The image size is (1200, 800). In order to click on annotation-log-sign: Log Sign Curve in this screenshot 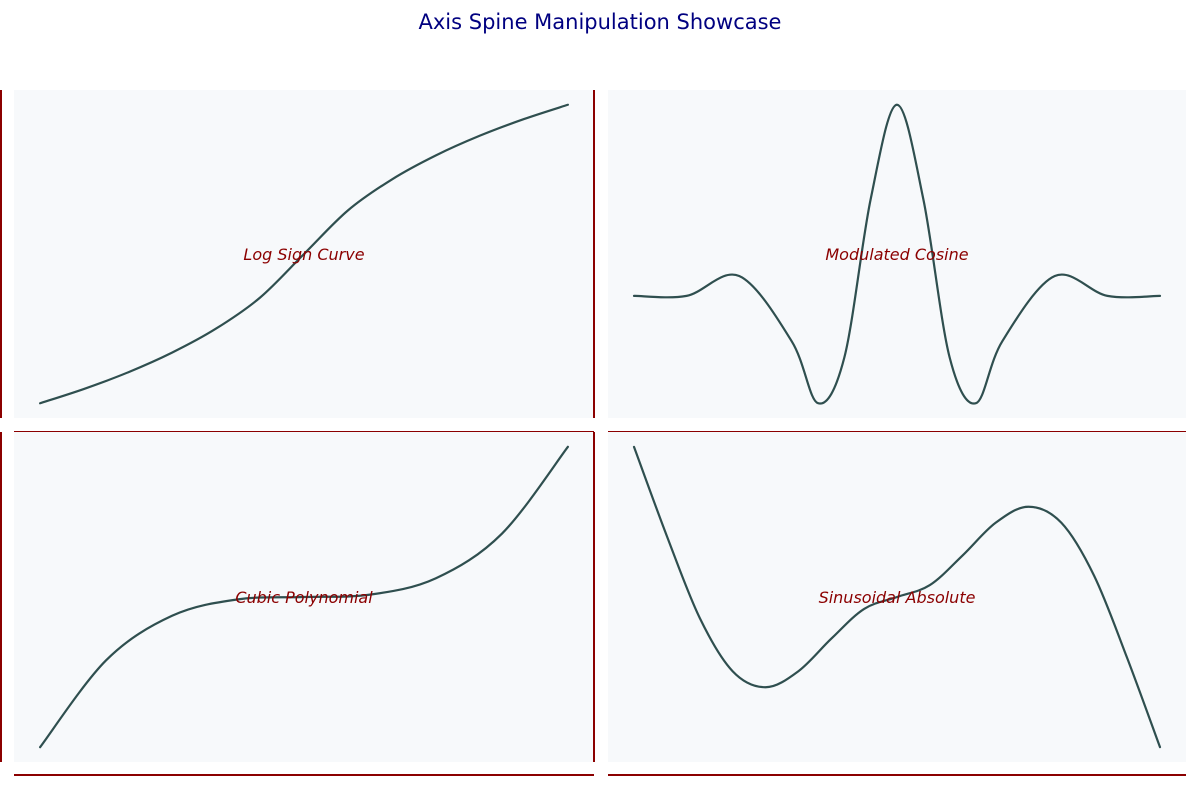, I will do `click(303, 254)`.